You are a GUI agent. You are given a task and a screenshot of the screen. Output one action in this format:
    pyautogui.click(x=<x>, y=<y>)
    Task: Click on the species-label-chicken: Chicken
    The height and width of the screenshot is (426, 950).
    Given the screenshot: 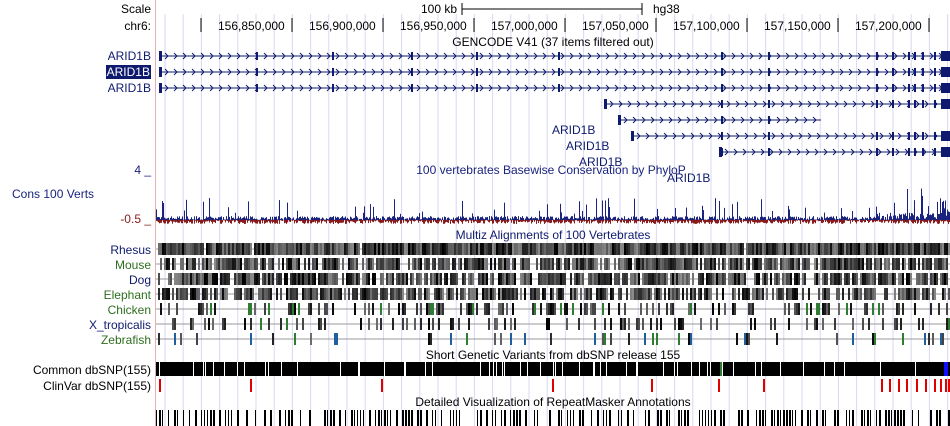 What is the action you would take?
    pyautogui.click(x=129, y=310)
    